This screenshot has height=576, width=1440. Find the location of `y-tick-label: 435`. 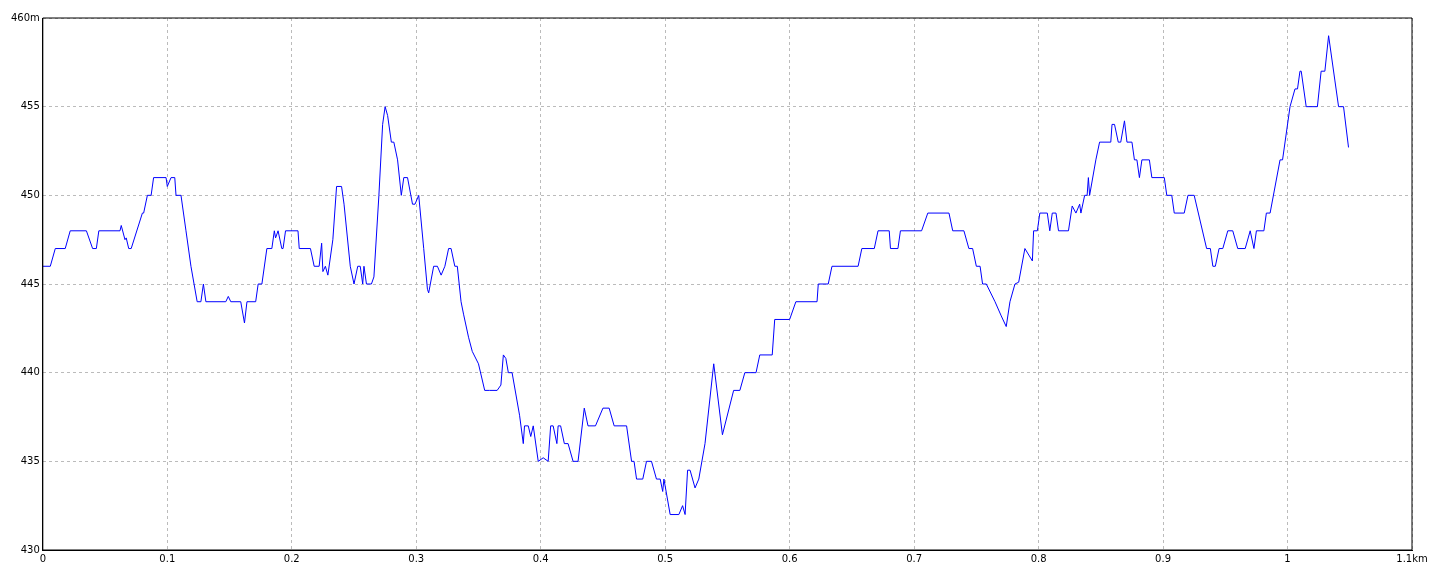

y-tick-label: 435 is located at coordinates (30, 460).